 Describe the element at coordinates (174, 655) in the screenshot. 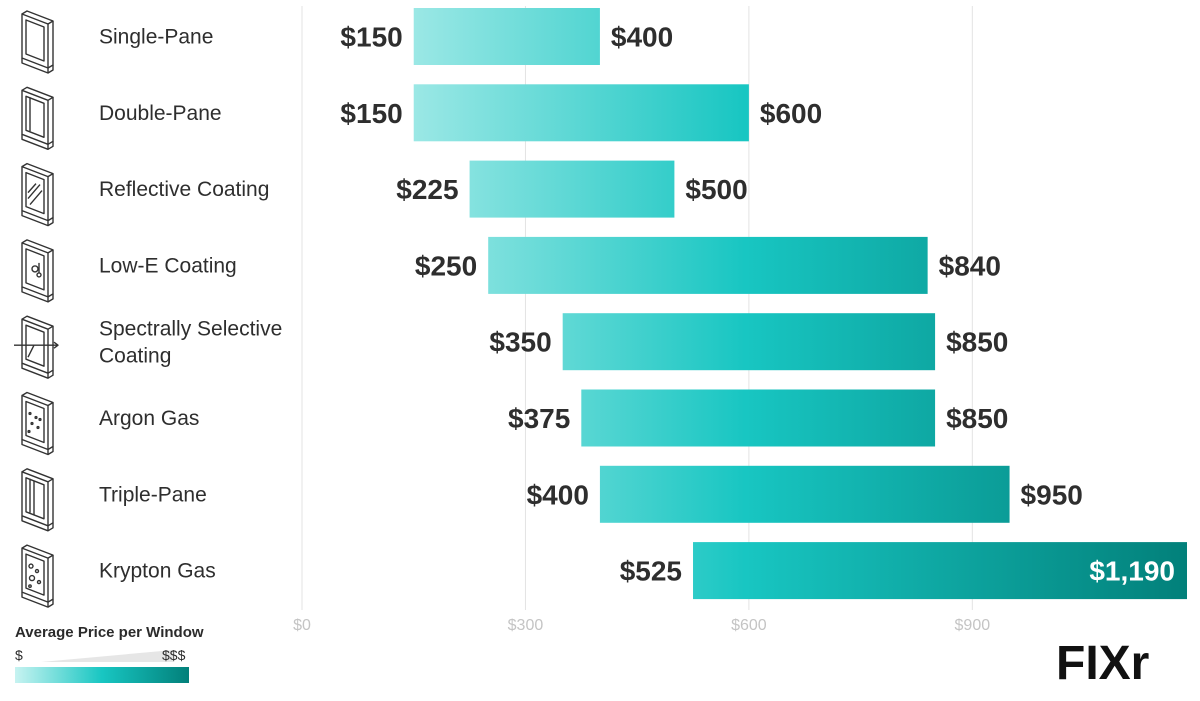

I see `legend-high-label: $$$` at that location.